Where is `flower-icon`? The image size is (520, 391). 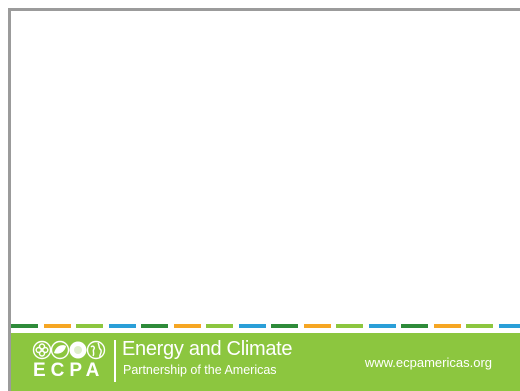 flower-icon is located at coordinates (42, 350).